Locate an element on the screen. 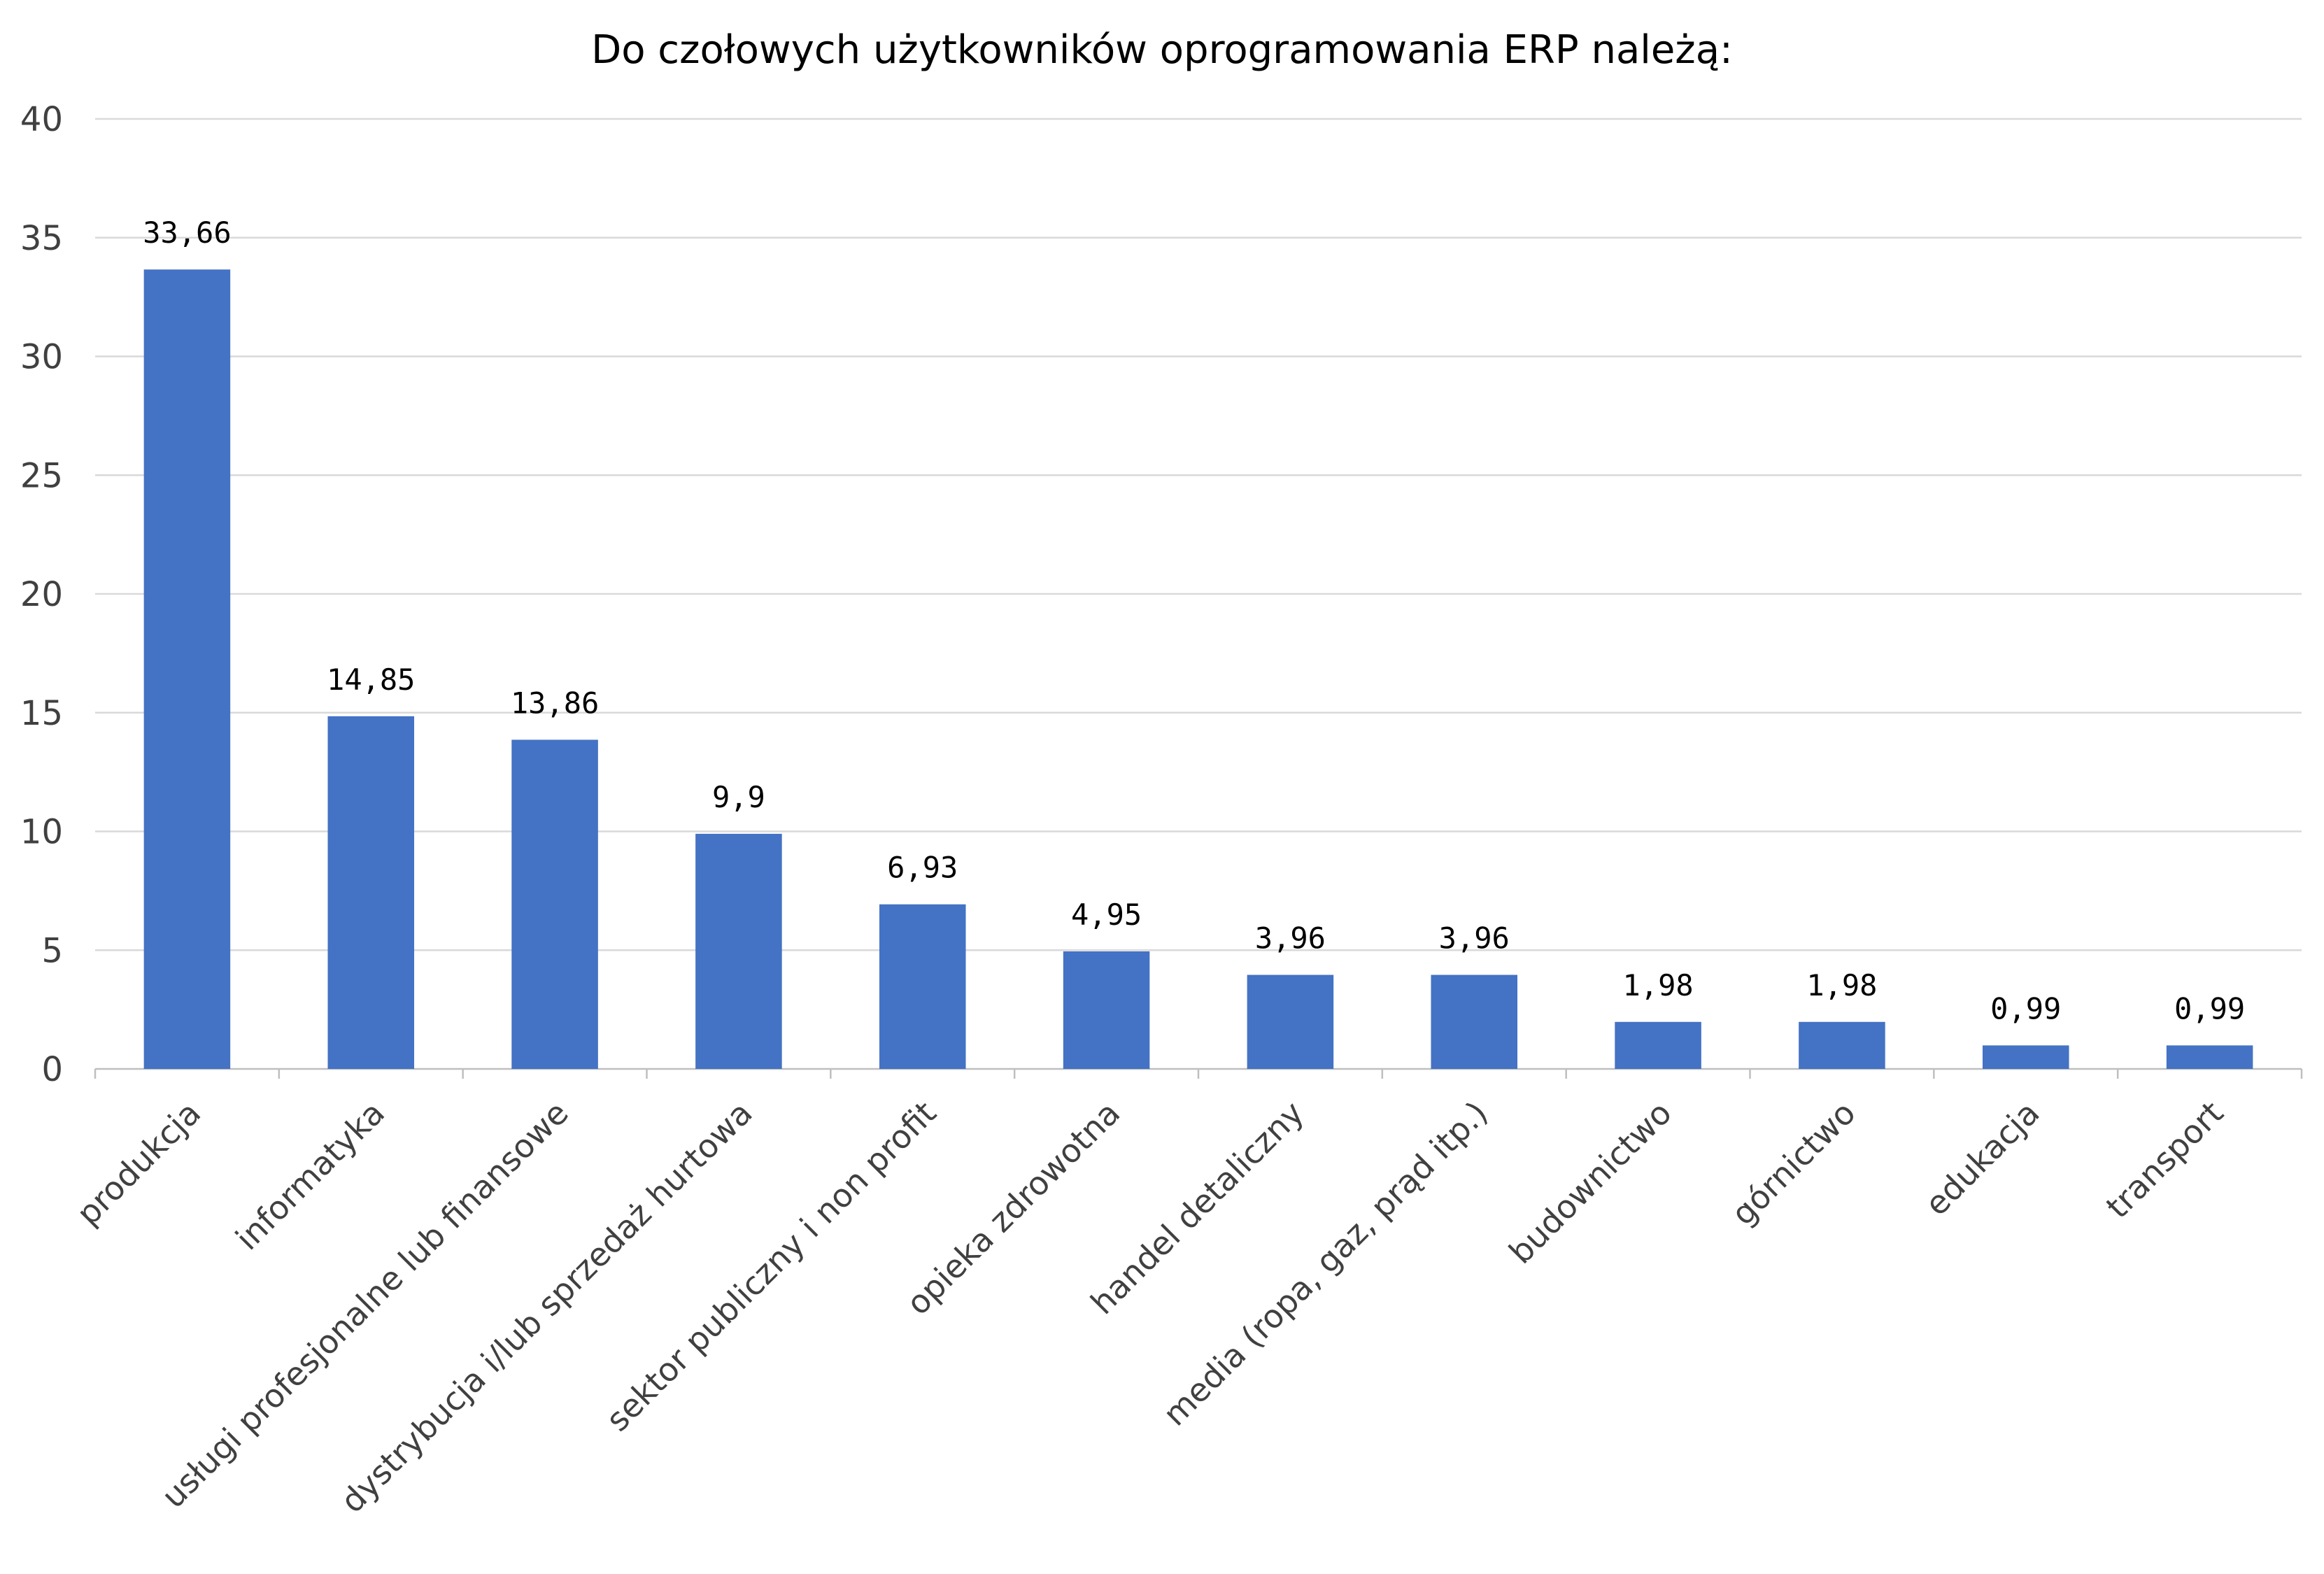  x-tick-label: usługi profesjonalne lub finansowe is located at coordinates (364, 1304).